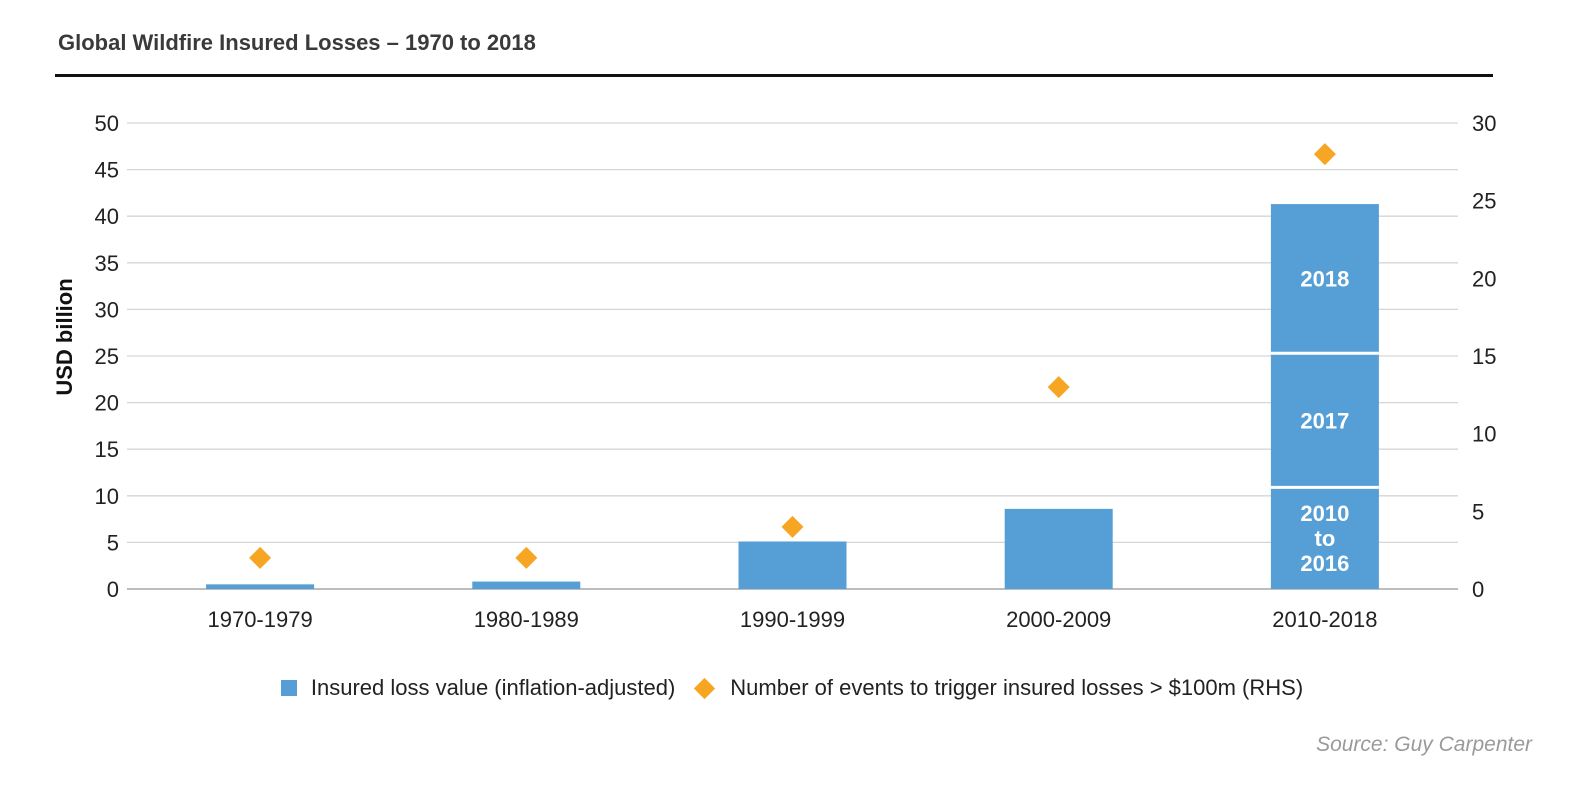  What do you see at coordinates (107, 356) in the screenshot?
I see `y-tick-label: 25` at bounding box center [107, 356].